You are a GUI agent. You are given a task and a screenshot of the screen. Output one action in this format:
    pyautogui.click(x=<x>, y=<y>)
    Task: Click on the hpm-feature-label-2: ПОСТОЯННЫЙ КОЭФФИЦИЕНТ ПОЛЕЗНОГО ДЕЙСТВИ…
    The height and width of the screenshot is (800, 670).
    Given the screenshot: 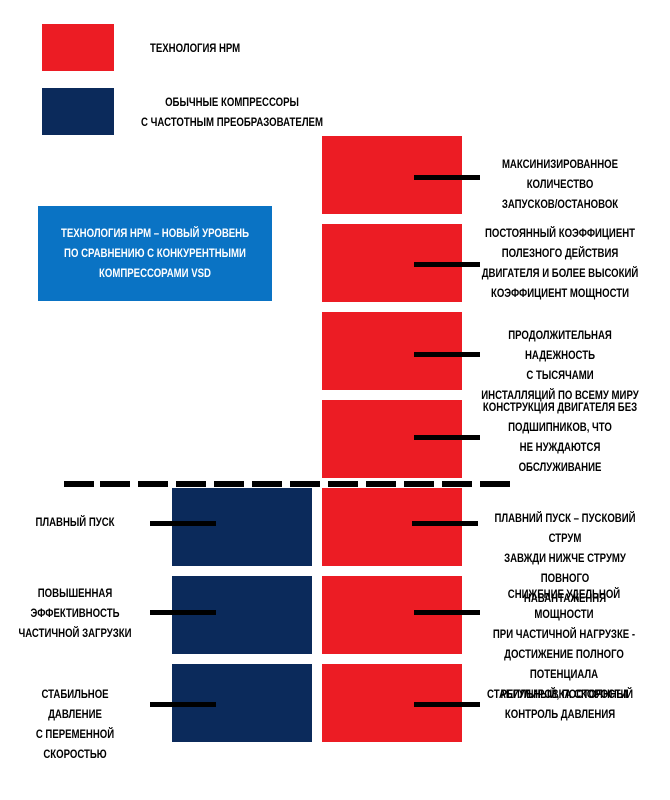 What is the action you would take?
    pyautogui.click(x=560, y=263)
    